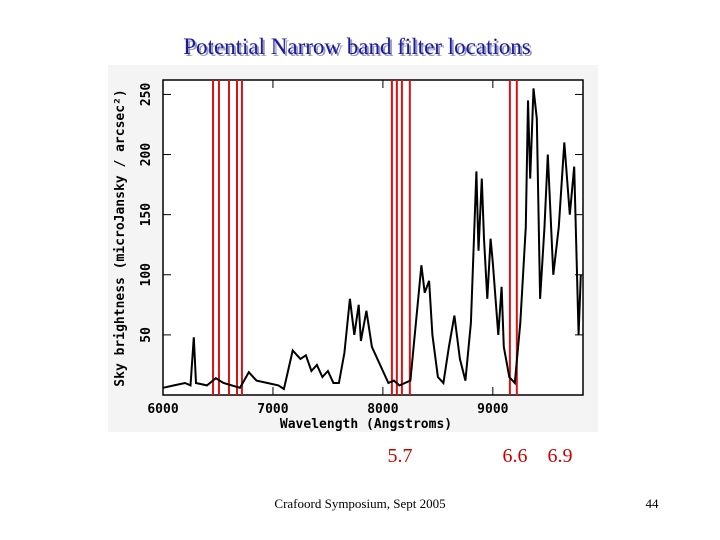  What do you see at coordinates (146, 335) in the screenshot?
I see `y-tick-label: 50` at bounding box center [146, 335].